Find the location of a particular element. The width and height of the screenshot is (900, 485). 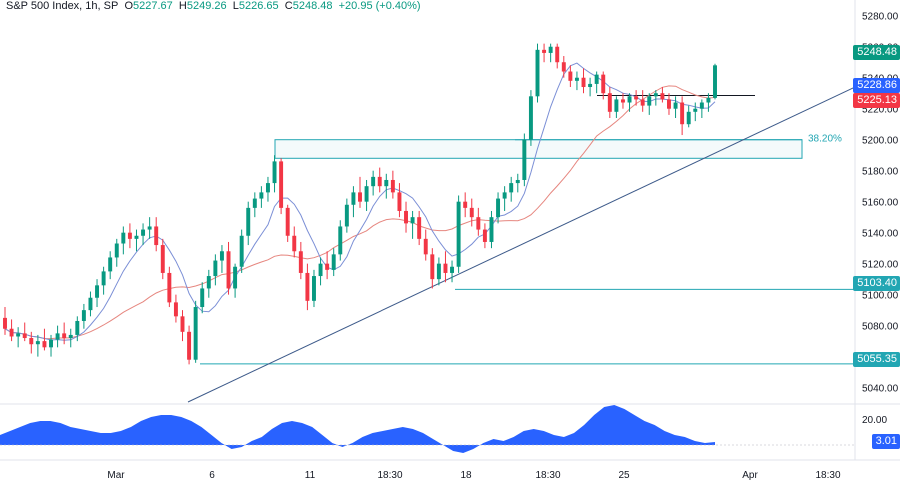

x-tick-label: 25 is located at coordinates (624, 475).